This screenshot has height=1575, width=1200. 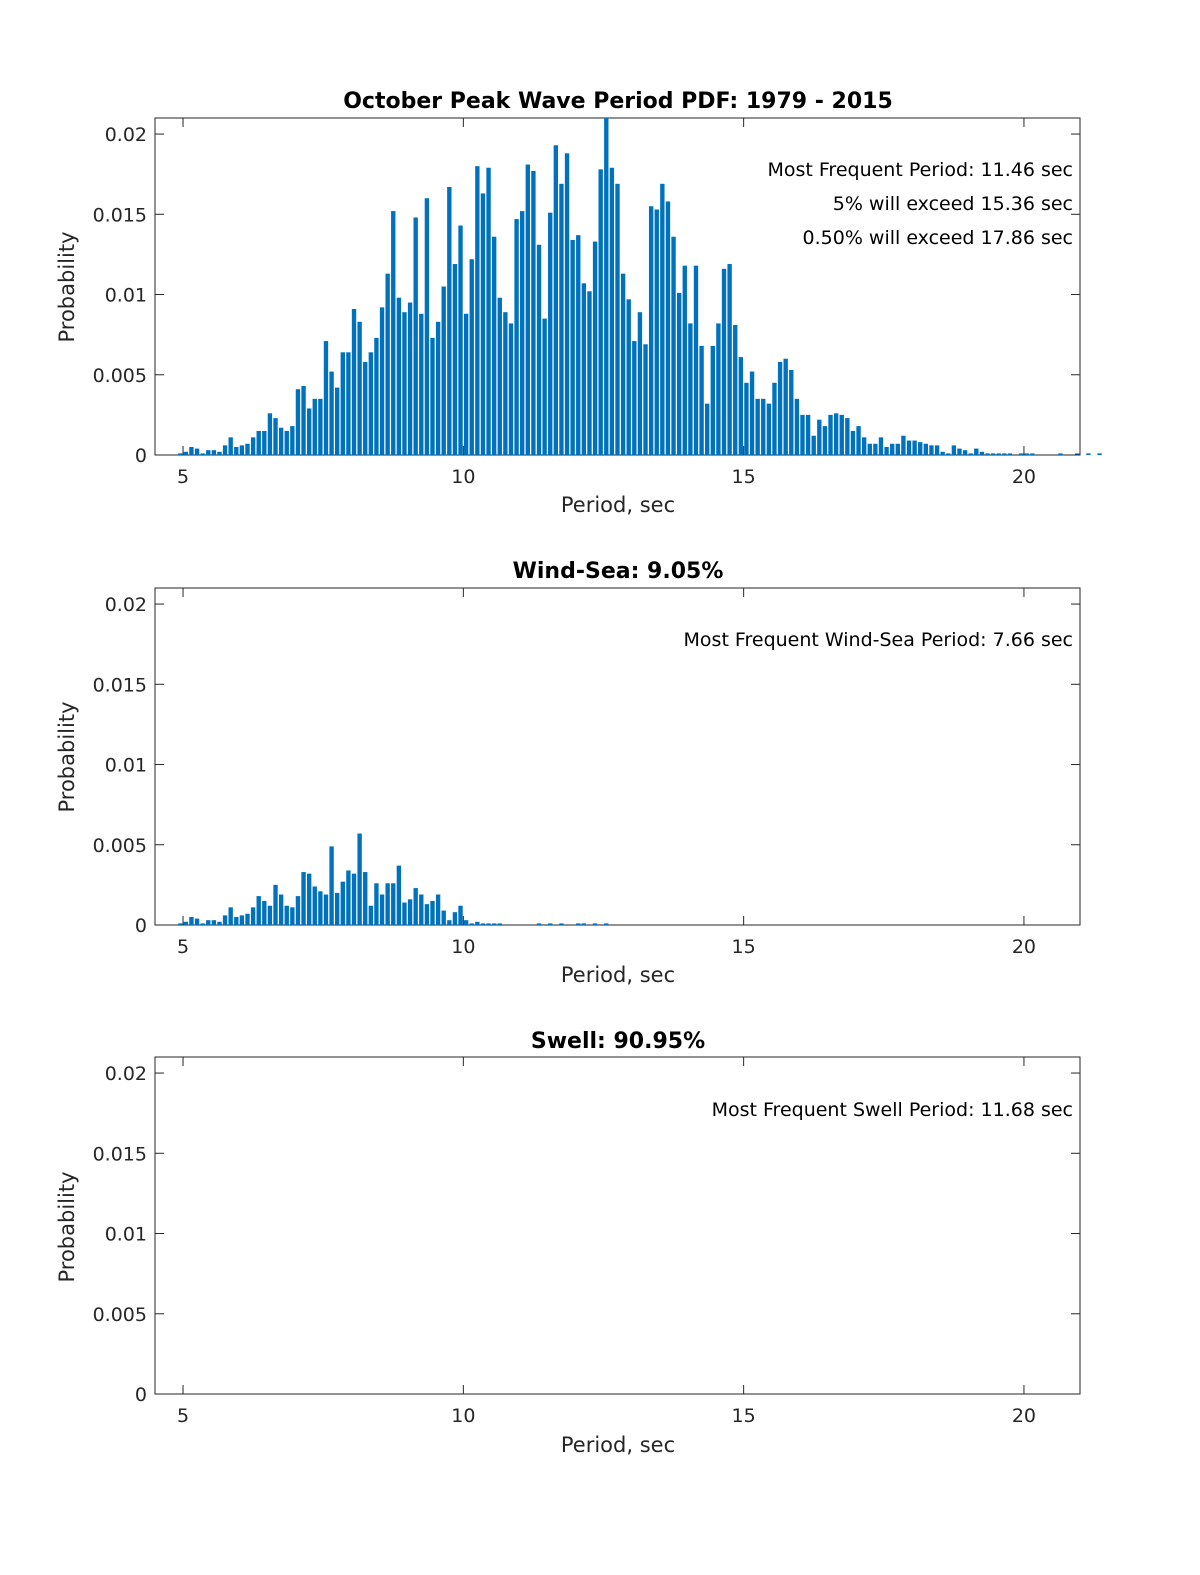 I want to click on annotation-most-frequent: Most Frequent Wind-Sea Period: 7.66 sec, so click(x=878, y=640).